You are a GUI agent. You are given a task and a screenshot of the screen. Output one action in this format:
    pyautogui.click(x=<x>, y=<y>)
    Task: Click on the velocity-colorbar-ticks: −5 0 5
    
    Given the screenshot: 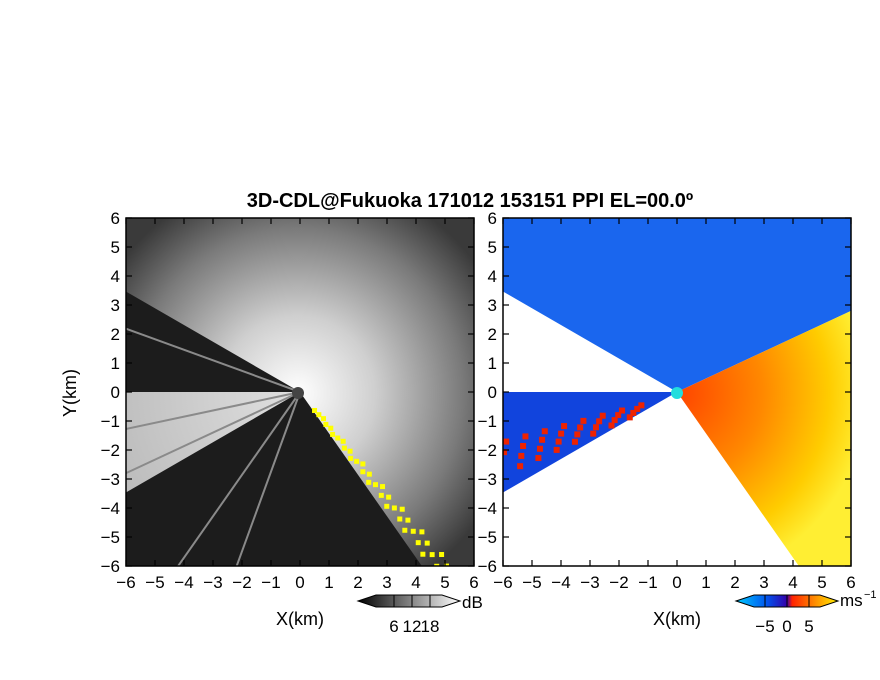 What is the action you would take?
    pyautogui.click(x=784, y=615)
    